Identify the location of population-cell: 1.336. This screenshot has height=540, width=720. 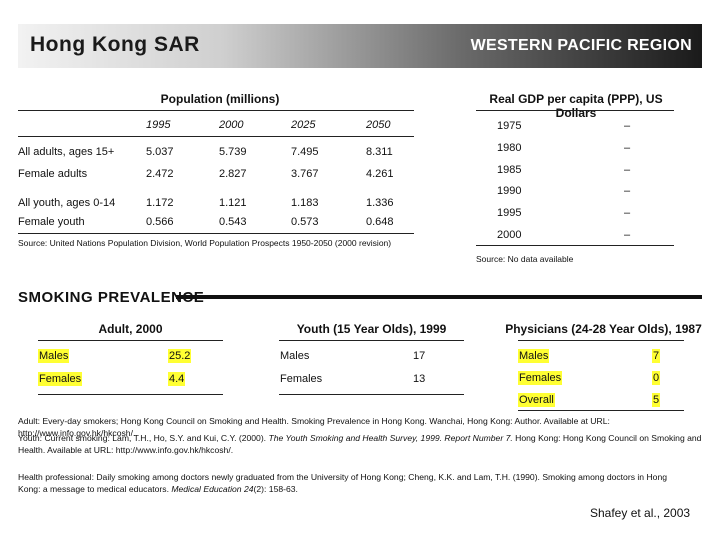
(380, 203).